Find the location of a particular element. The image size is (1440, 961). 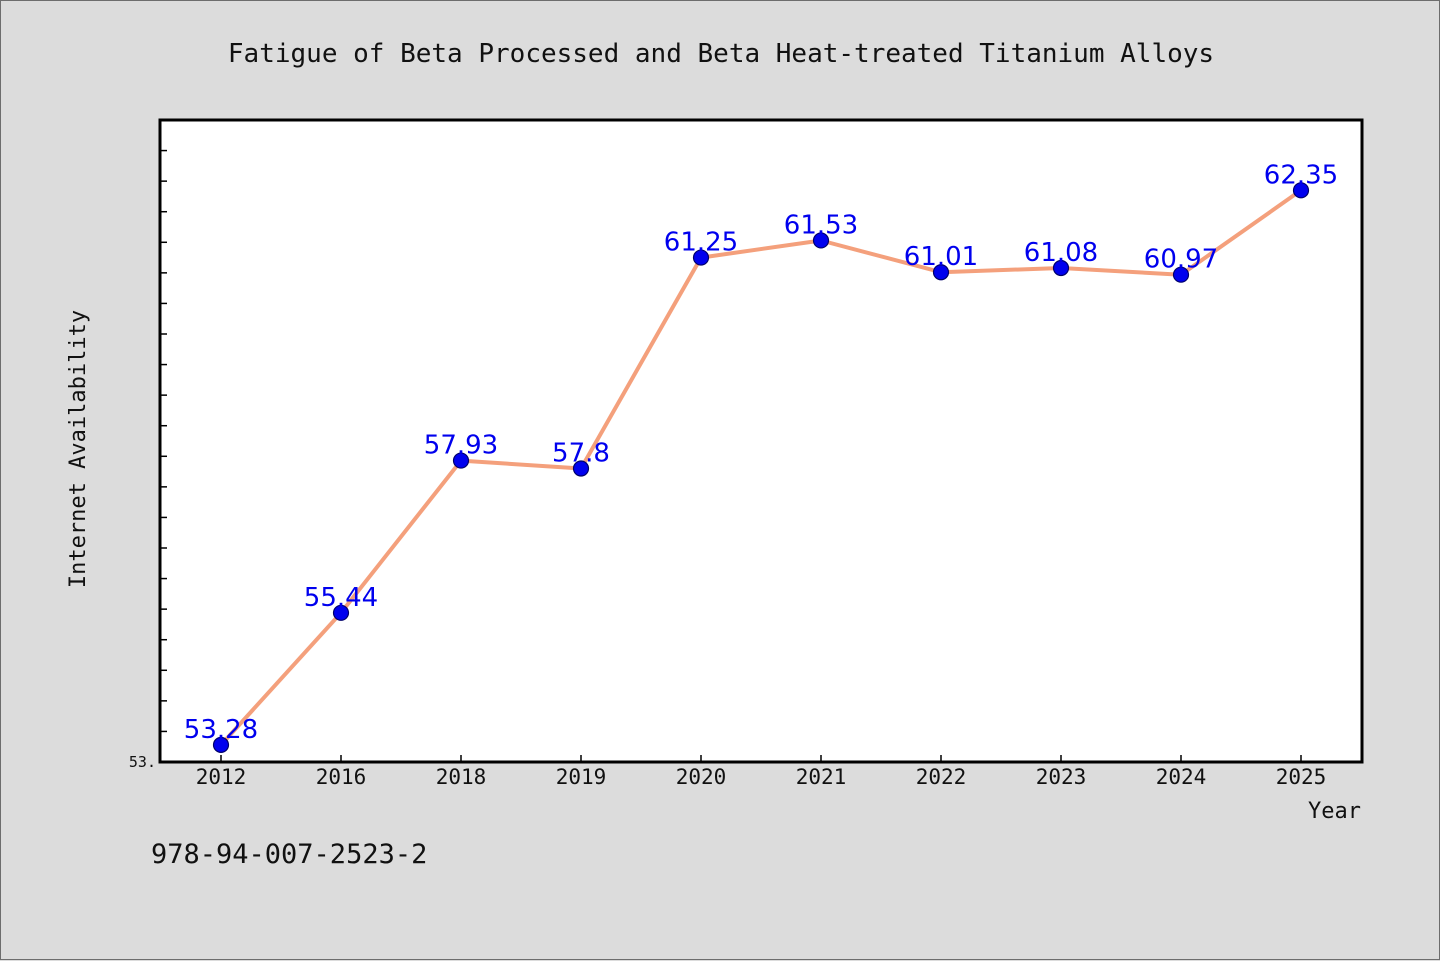

footer-isbn: 978-94-007-2523-2 is located at coordinates (289, 854).